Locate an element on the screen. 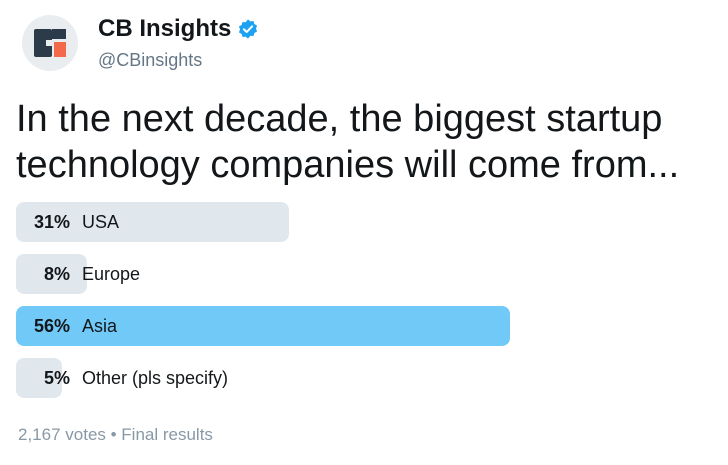 This screenshot has width=728, height=465. poll-percent: 8% is located at coordinates (56, 274).